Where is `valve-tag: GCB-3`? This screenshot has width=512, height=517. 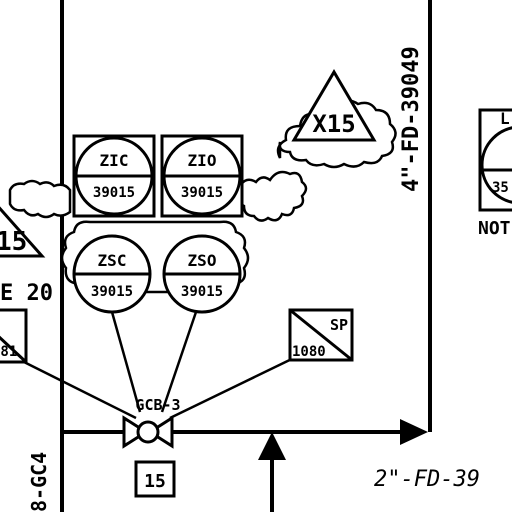
valve-tag: GCB-3 is located at coordinates (157, 405).